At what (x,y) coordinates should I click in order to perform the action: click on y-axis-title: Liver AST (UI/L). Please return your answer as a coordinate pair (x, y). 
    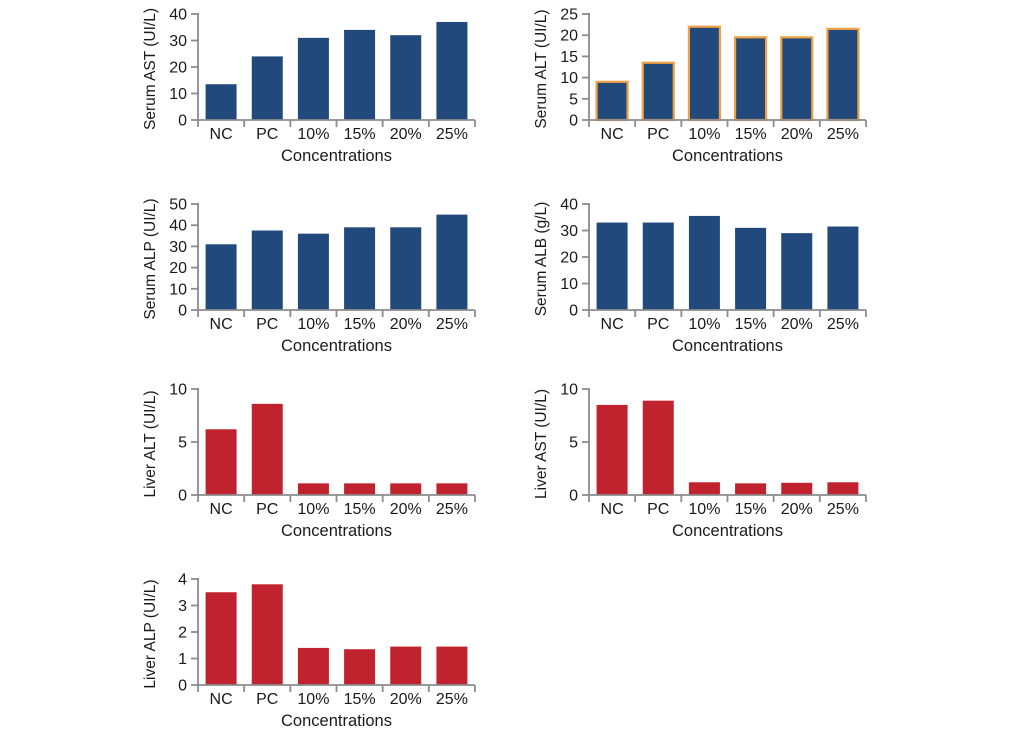
    Looking at the image, I should click on (541, 444).